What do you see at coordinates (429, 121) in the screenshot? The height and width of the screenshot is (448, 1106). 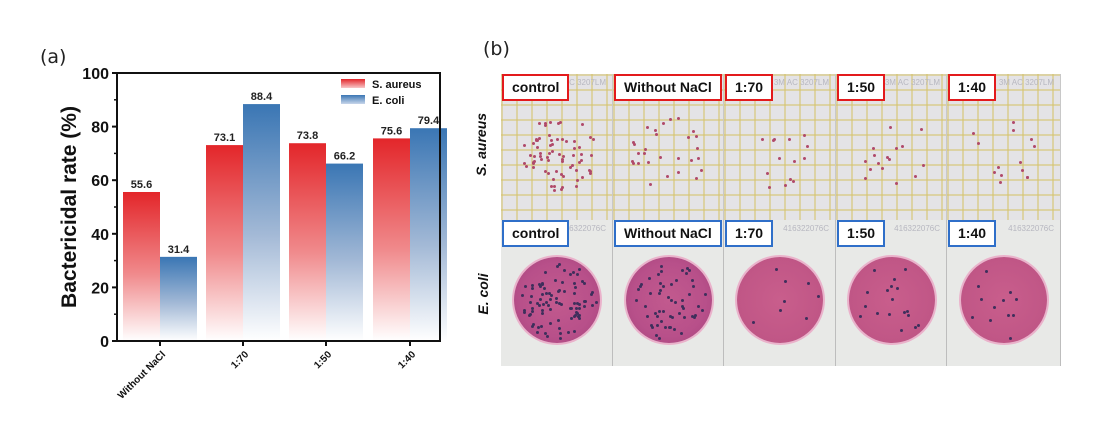 I see `value-label-e-coli-3: 79.4` at bounding box center [429, 121].